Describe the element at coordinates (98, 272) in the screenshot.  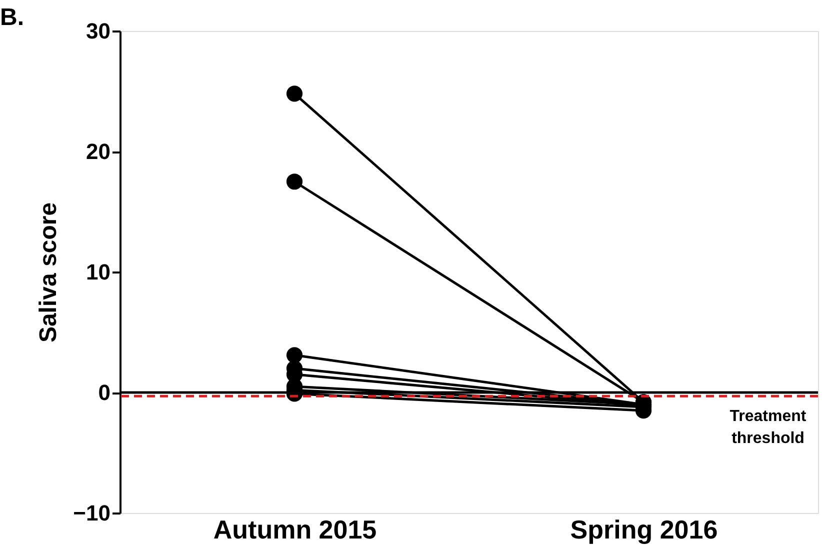
I see `y-tick-label: 10` at that location.